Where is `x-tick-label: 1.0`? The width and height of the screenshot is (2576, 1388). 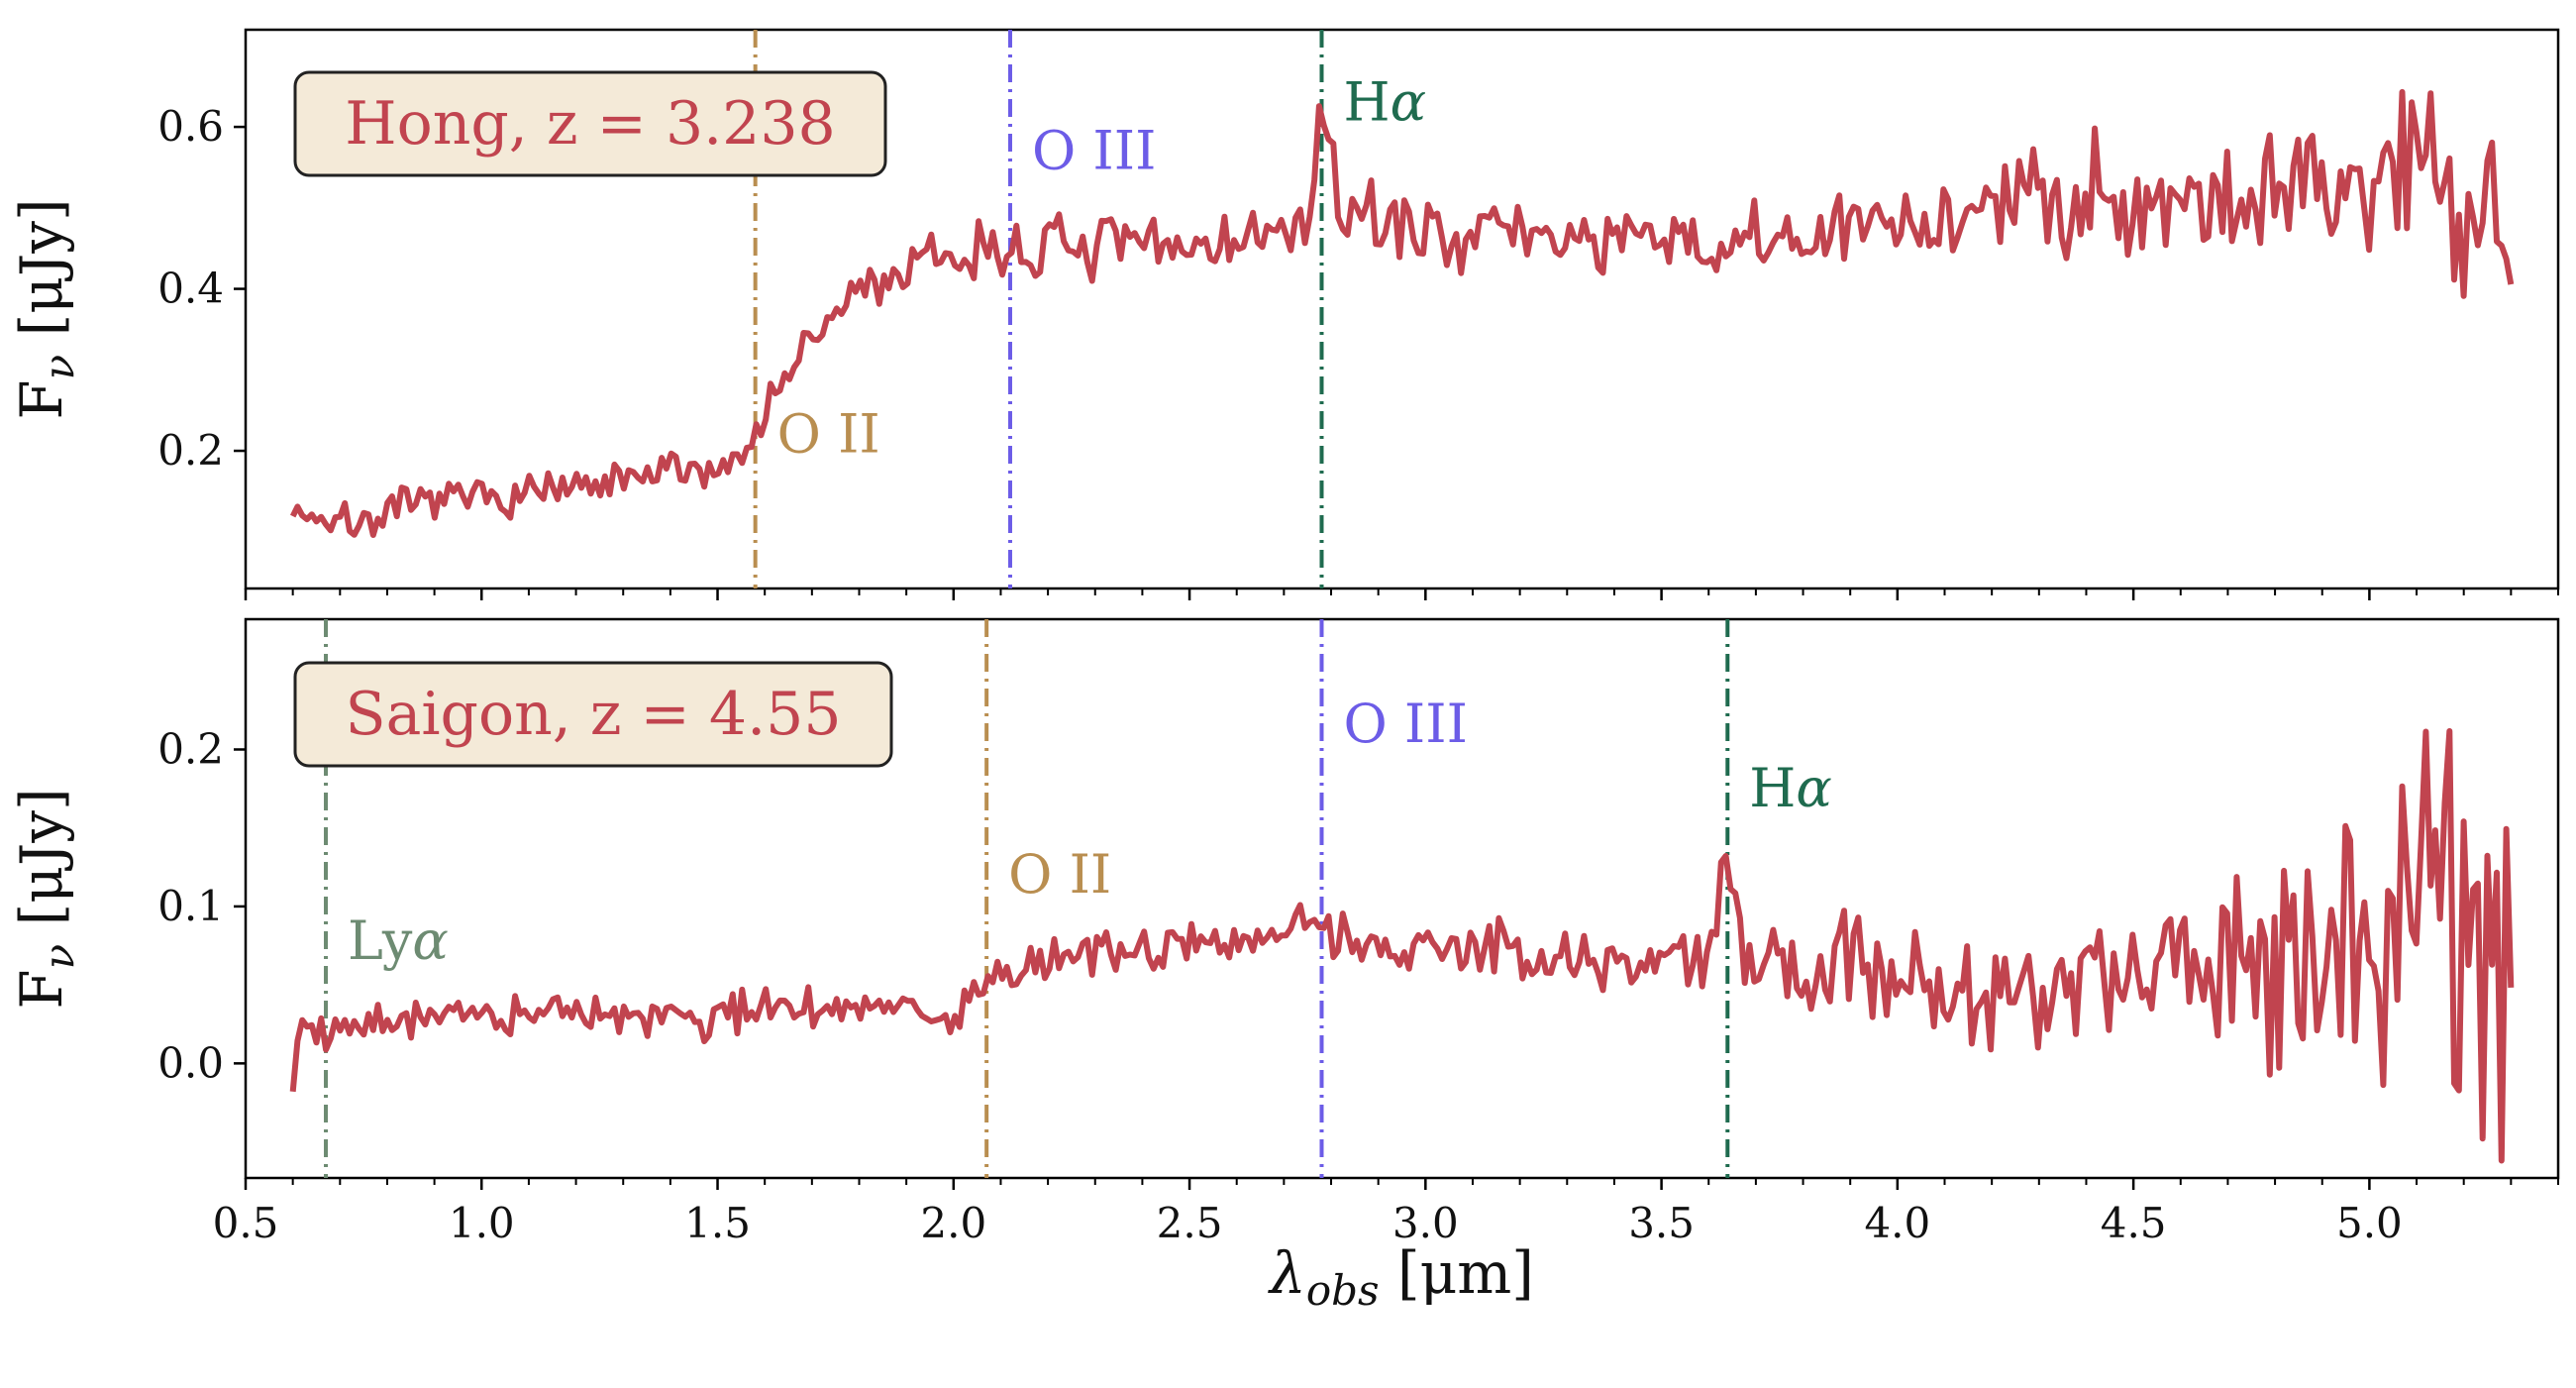
x-tick-label: 1.0 is located at coordinates (482, 1223).